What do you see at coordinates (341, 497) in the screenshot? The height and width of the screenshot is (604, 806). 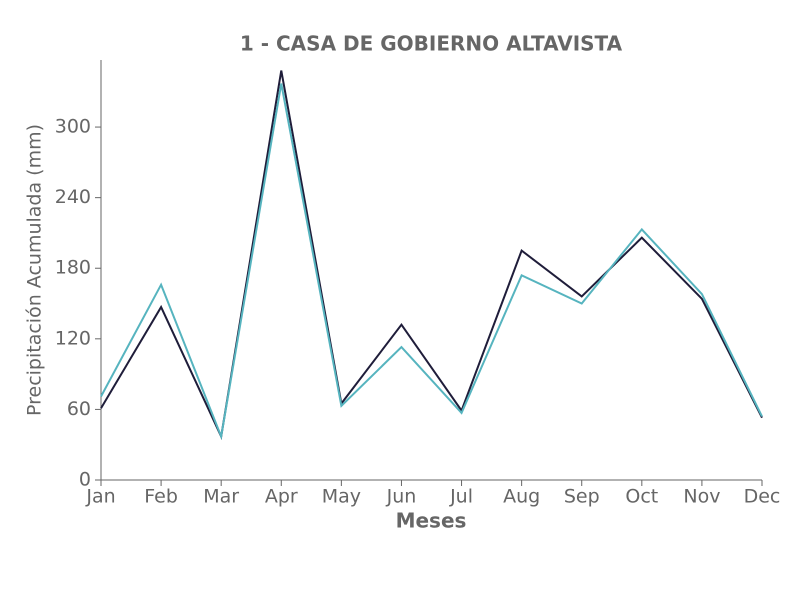 I see `x-tick-label: May` at bounding box center [341, 497].